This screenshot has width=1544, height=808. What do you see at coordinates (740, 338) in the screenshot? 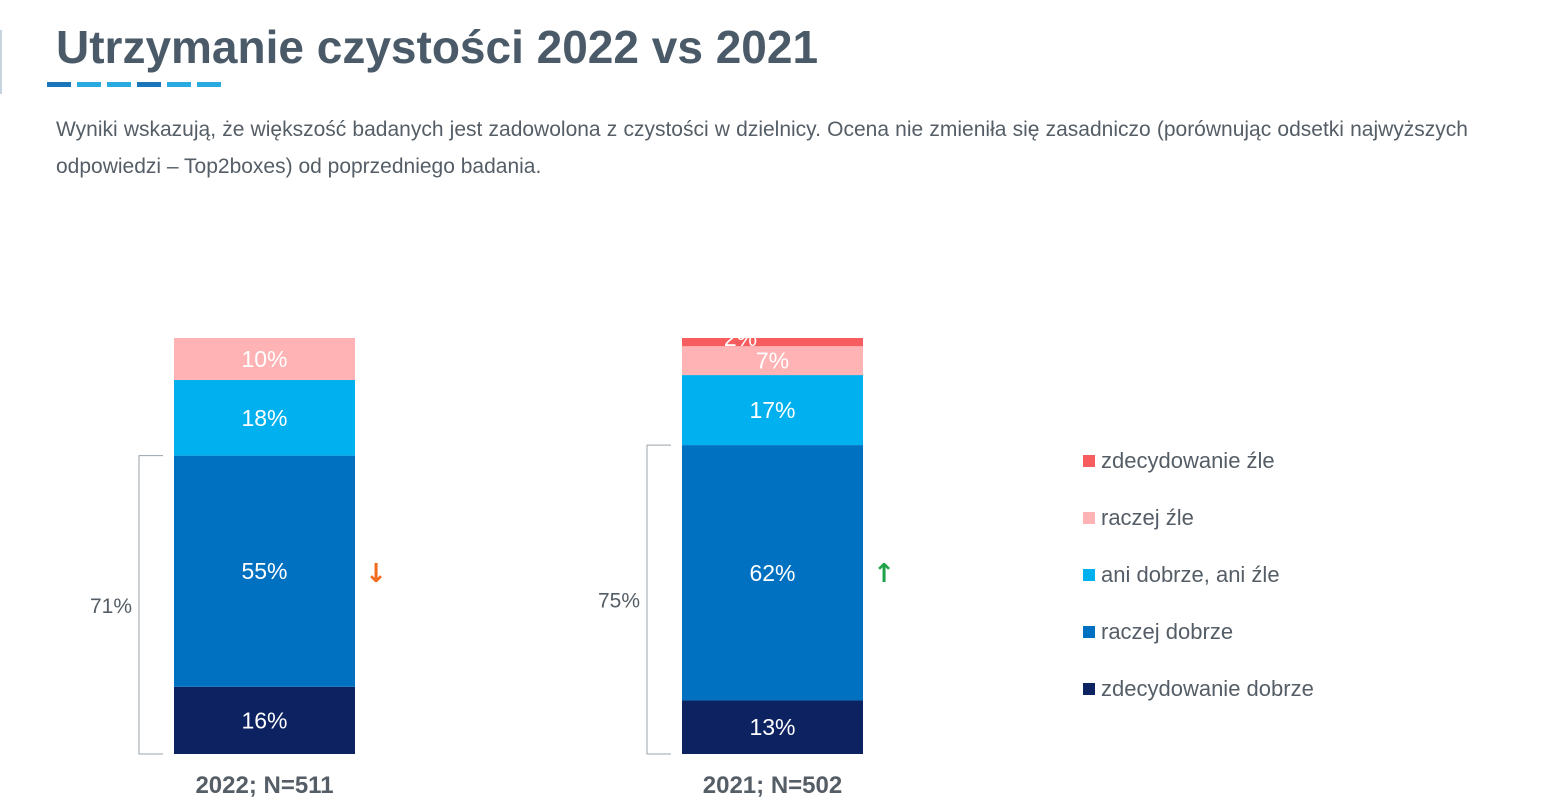
I see `data-label: 2%` at bounding box center [740, 338].